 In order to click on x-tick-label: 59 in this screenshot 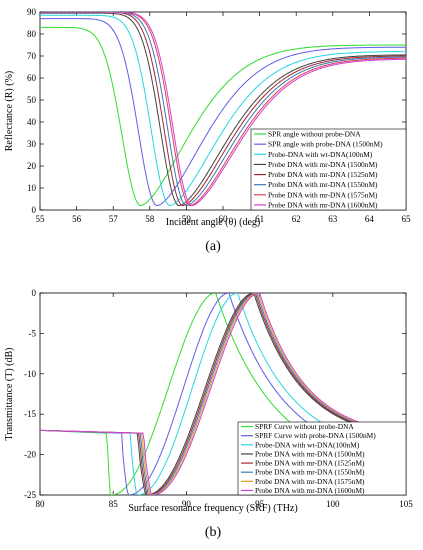, I will do `click(187, 219)`.